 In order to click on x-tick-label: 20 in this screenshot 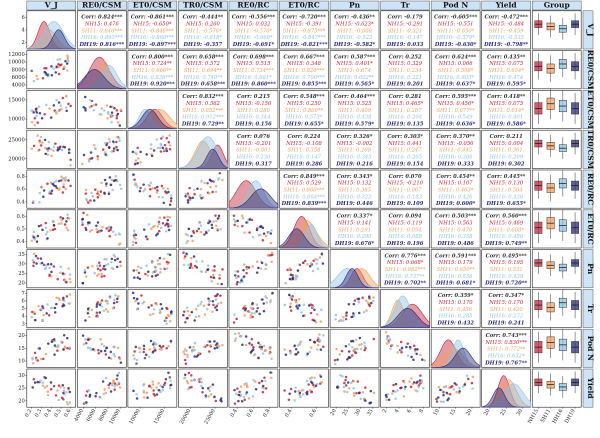, I will do `click(469, 412)`.